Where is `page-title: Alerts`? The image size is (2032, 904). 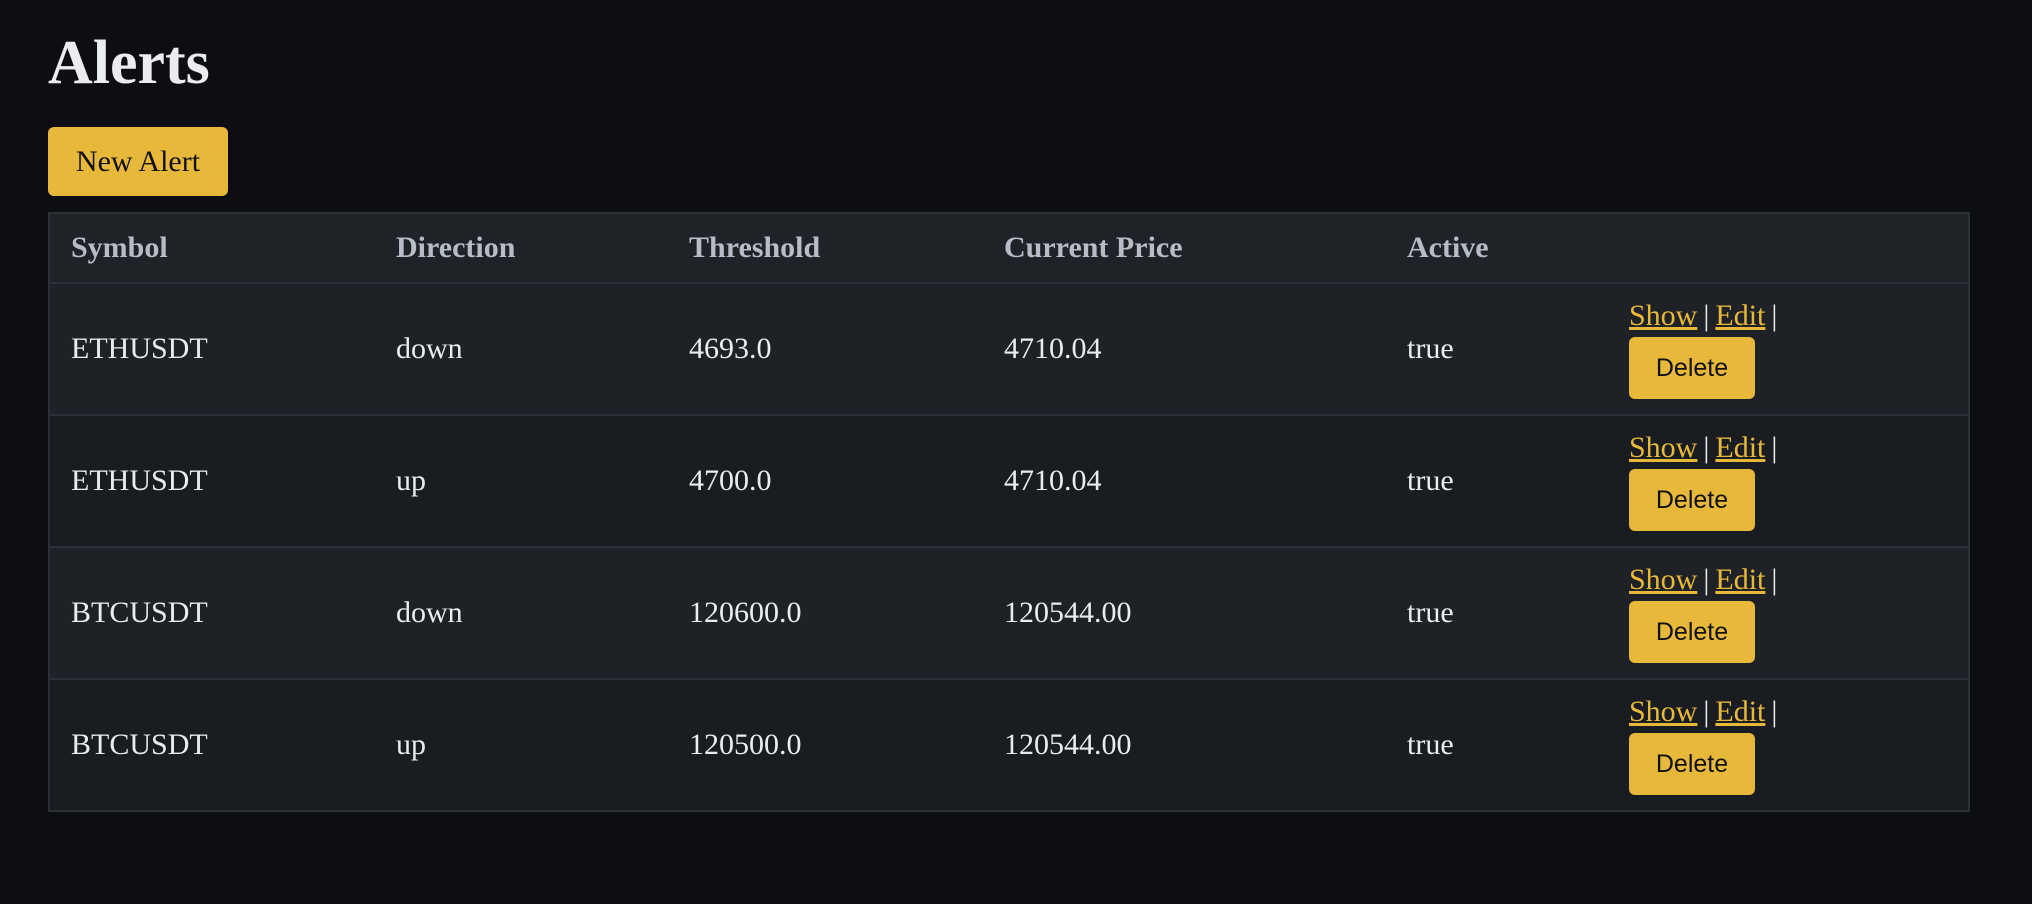 page-title: Alerts is located at coordinates (129, 63).